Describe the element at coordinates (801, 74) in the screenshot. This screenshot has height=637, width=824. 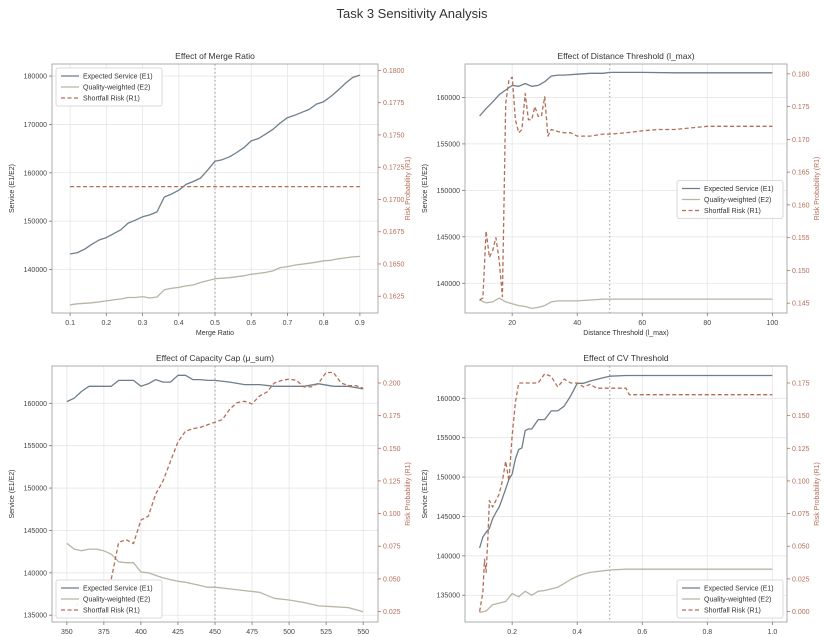
I see `y2-tick-label: 0.180` at that location.